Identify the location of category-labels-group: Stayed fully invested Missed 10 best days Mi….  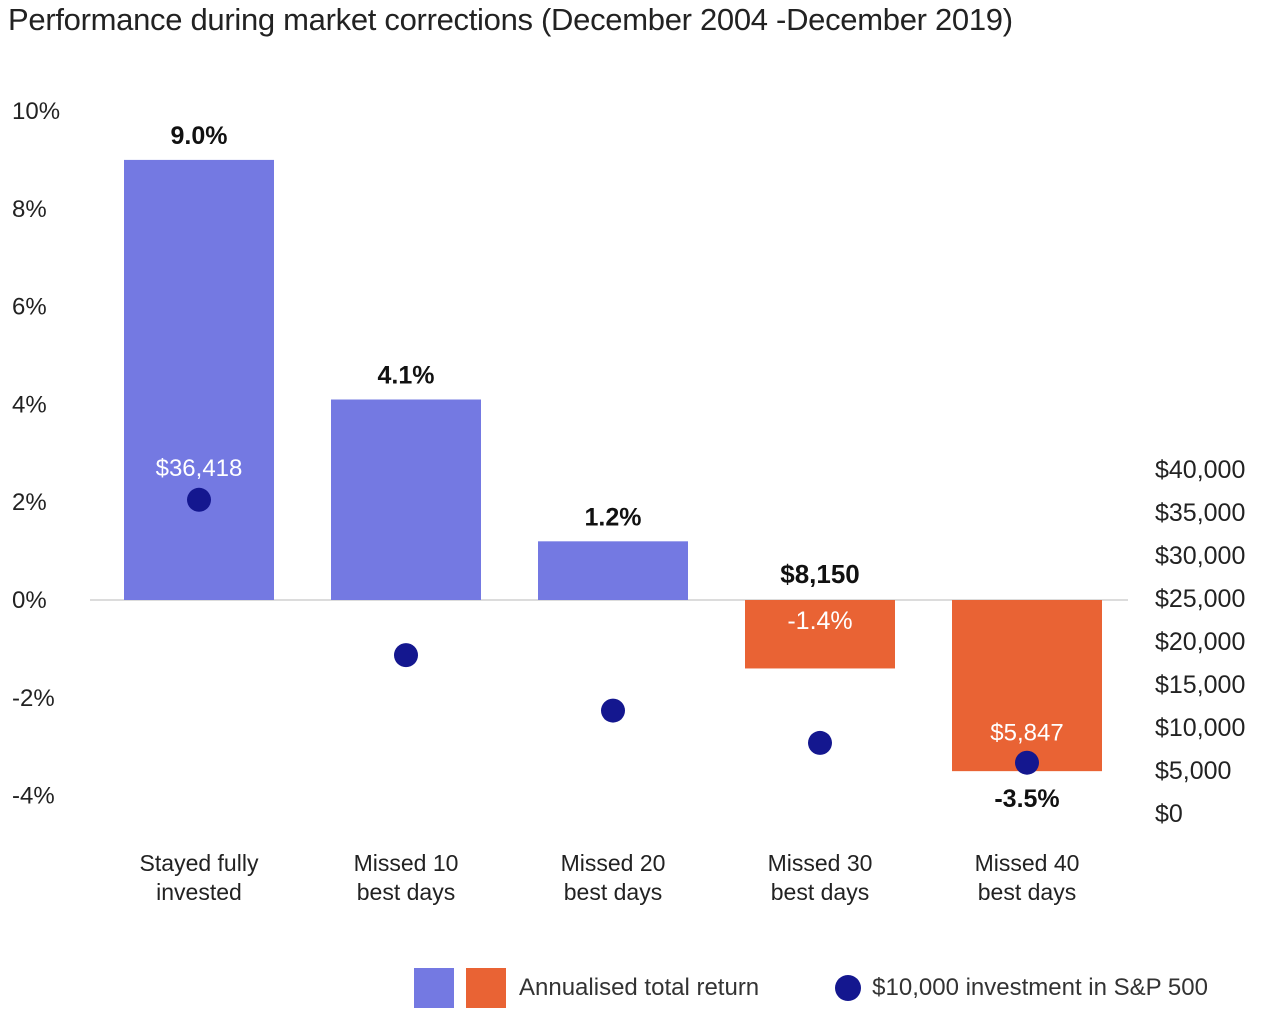
(610, 877).